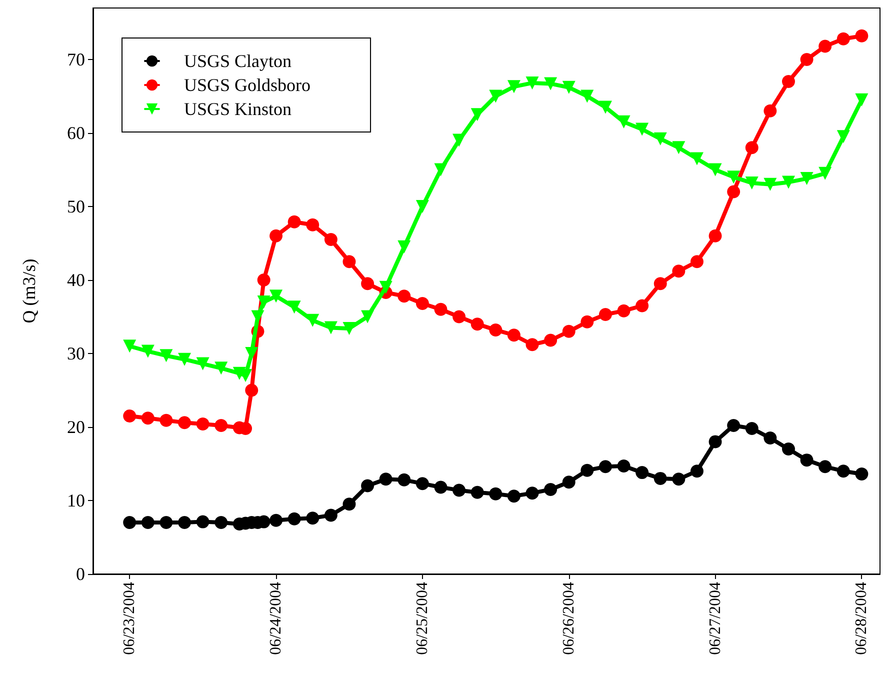 The width and height of the screenshot is (890, 689). Describe the element at coordinates (861, 618) in the screenshot. I see `x-tick-label: 06/28/2004` at that location.